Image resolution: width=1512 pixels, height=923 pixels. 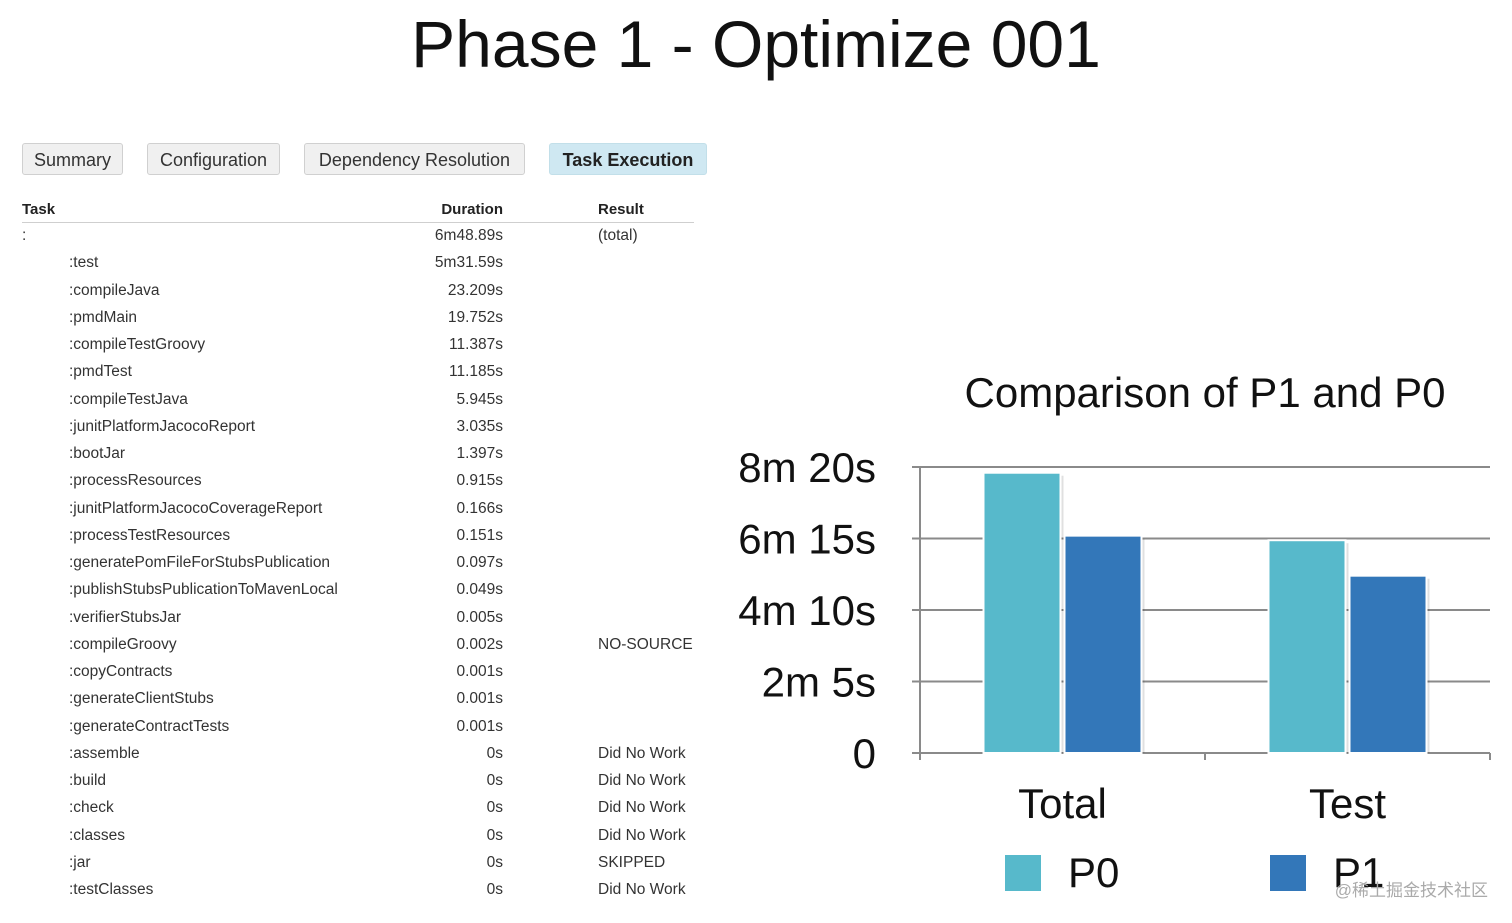 I want to click on task-result: NO-SOURCE, so click(x=645, y=644).